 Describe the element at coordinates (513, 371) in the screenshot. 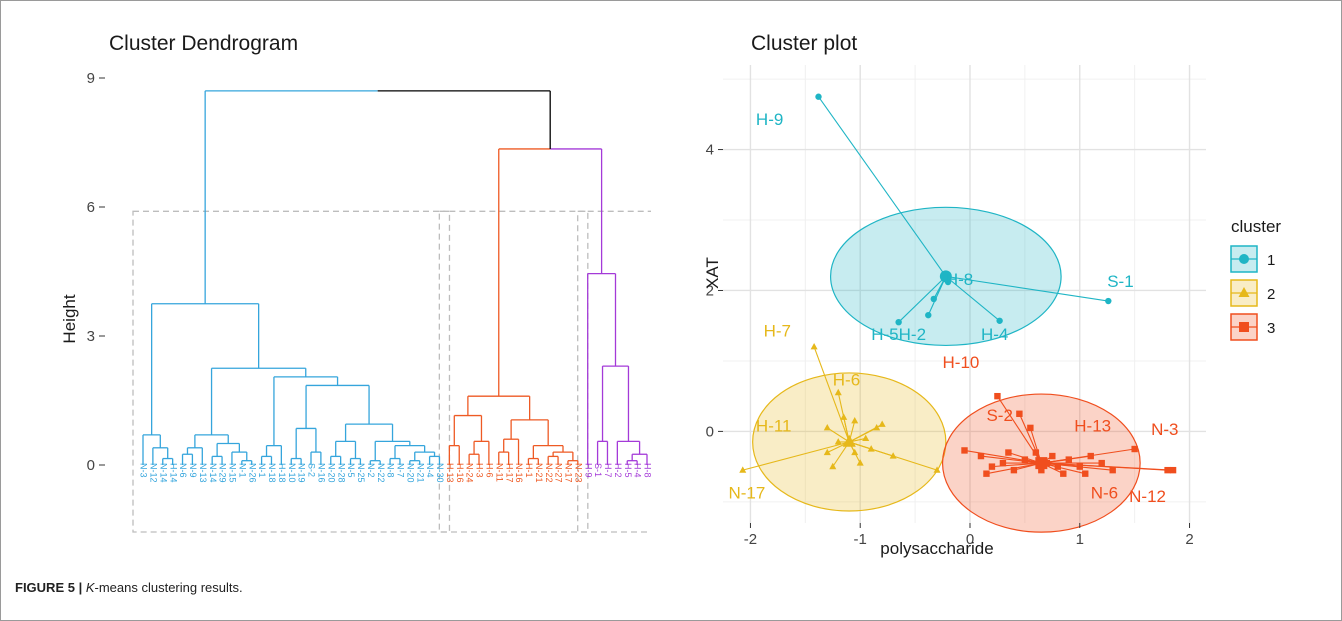

I see `cluster-box` at that location.